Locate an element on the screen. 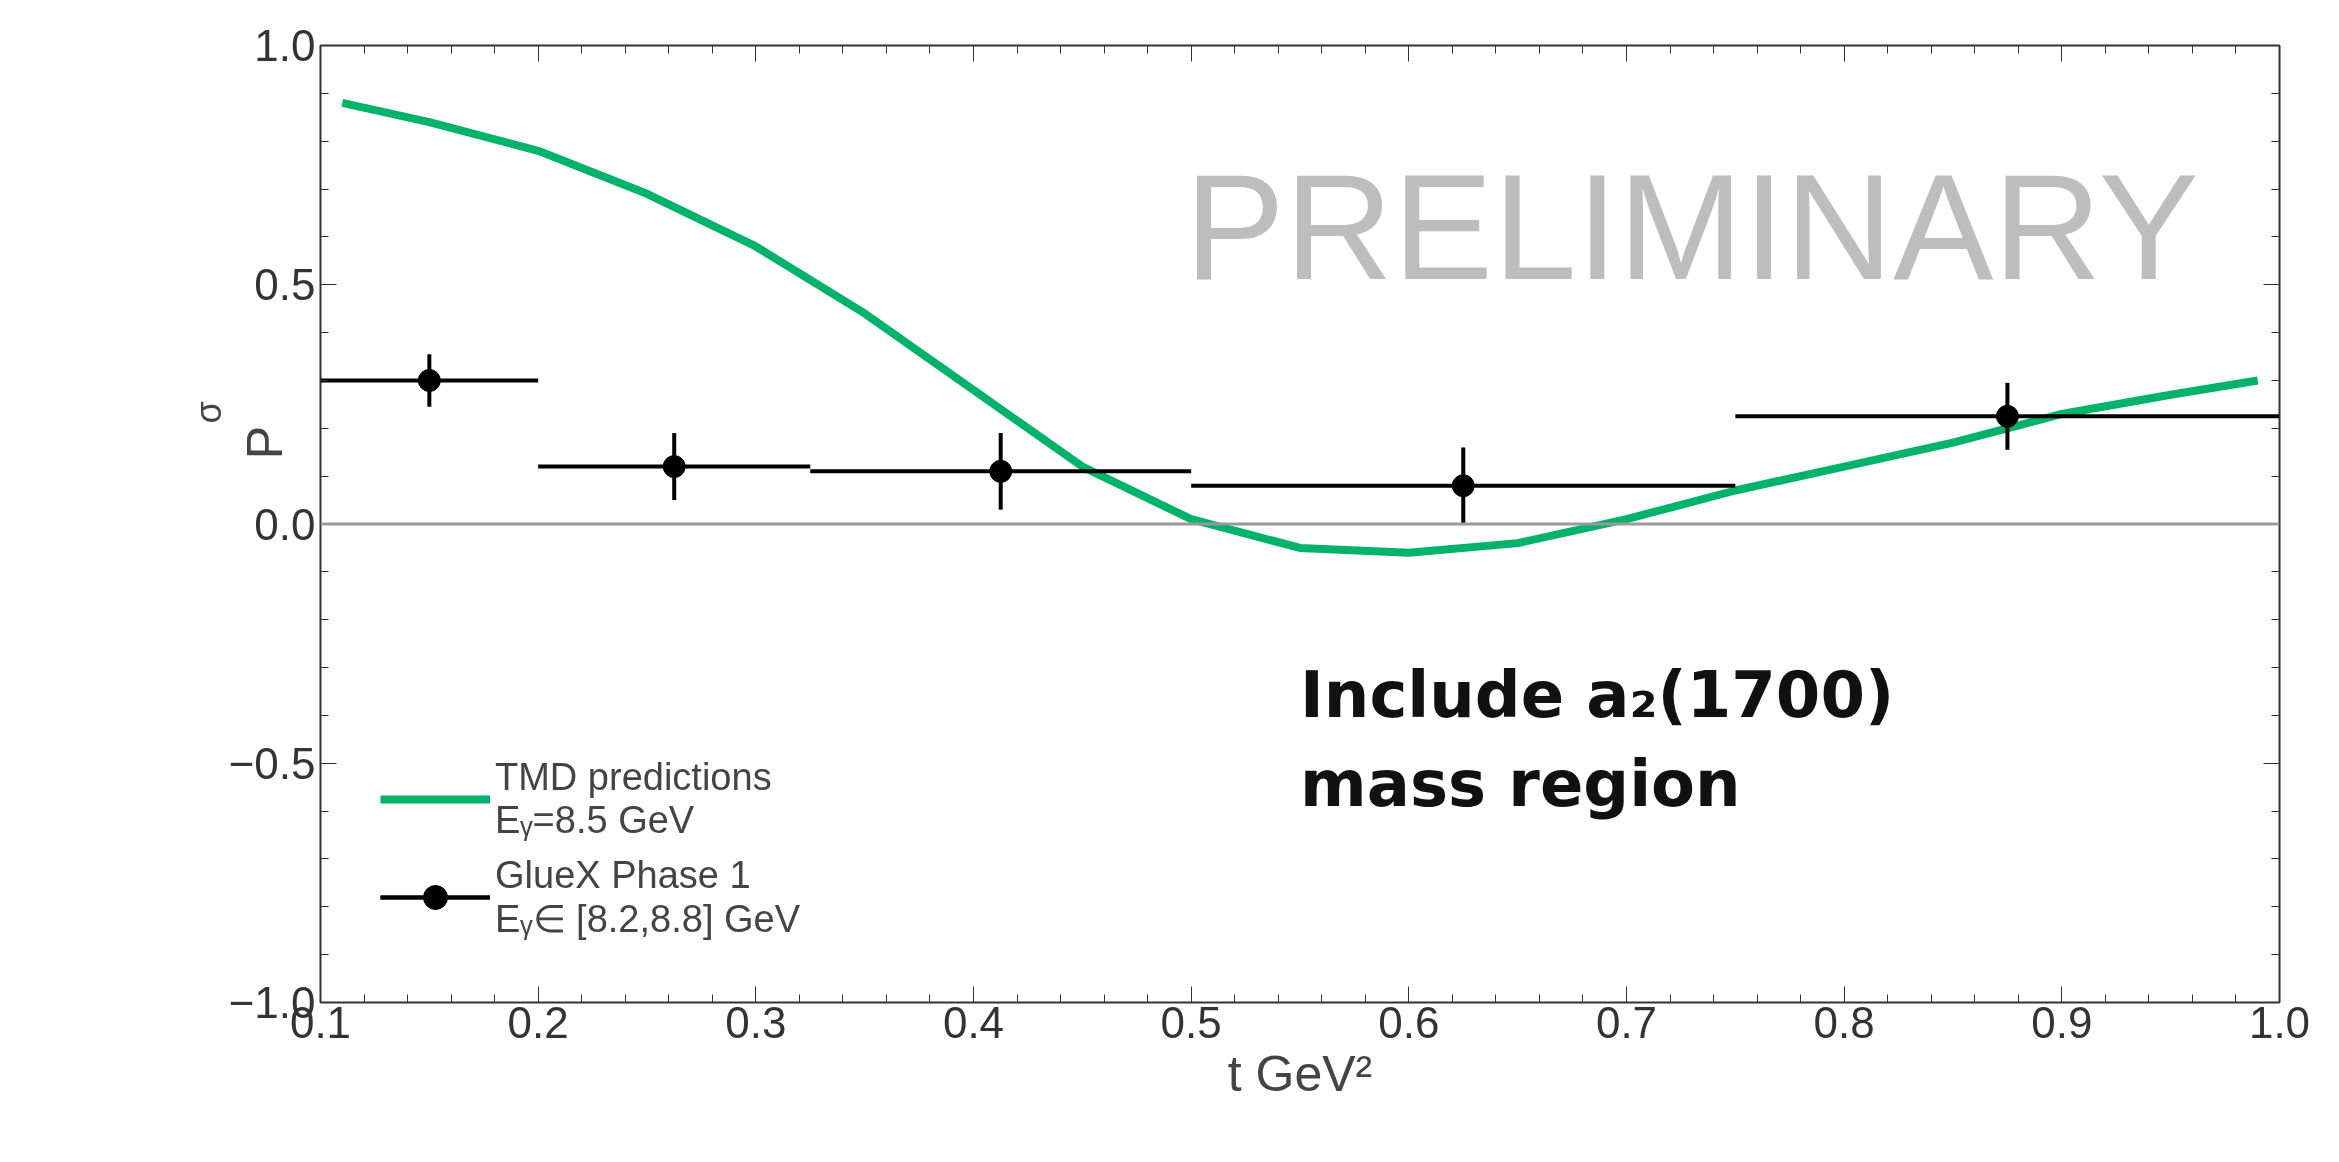 This screenshot has height=1162, width=2339. y-tick-label: 0.0 is located at coordinates (285, 524).